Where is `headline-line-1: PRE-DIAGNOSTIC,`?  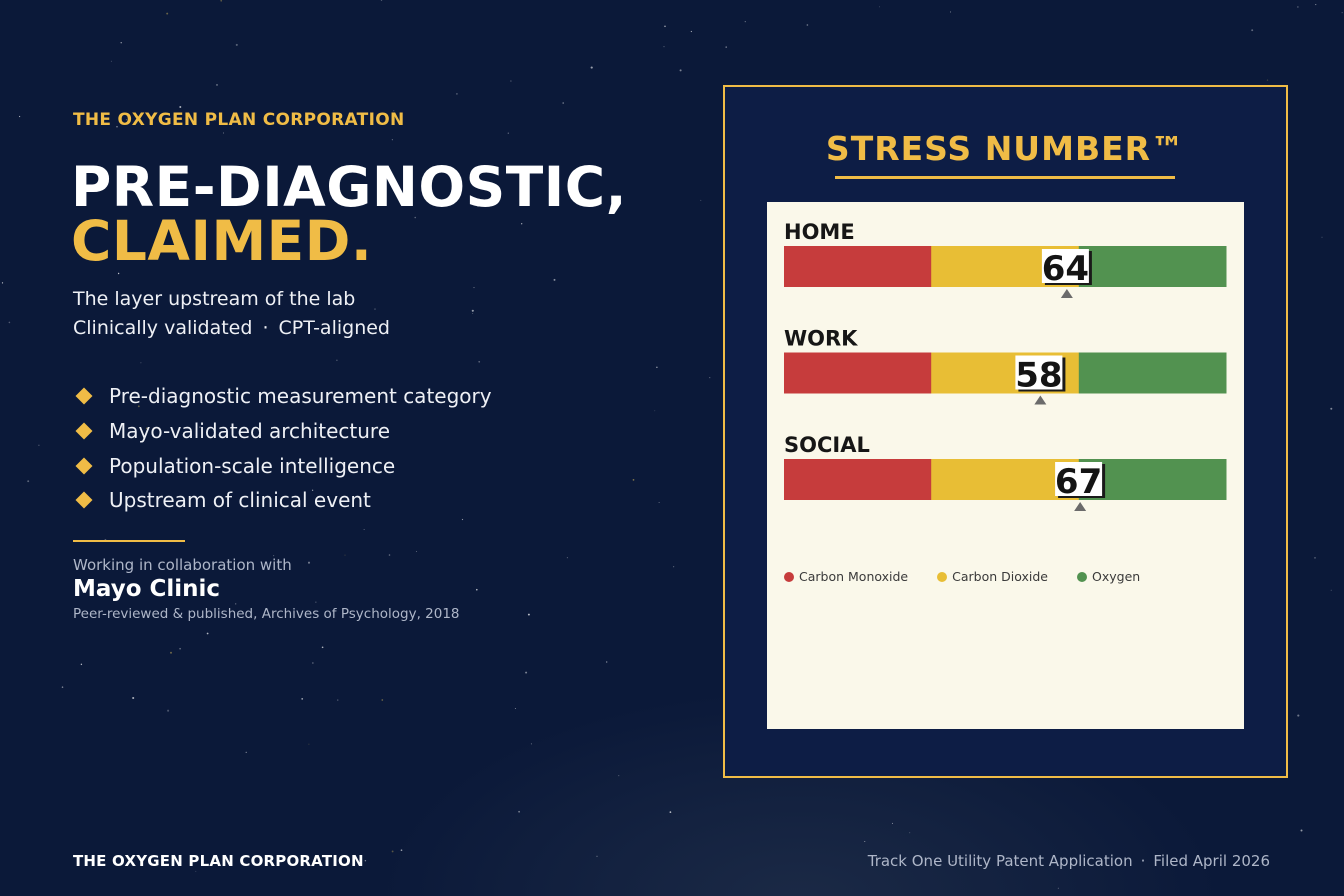 headline-line-1: PRE-DIAGNOSTIC, is located at coordinates (349, 187).